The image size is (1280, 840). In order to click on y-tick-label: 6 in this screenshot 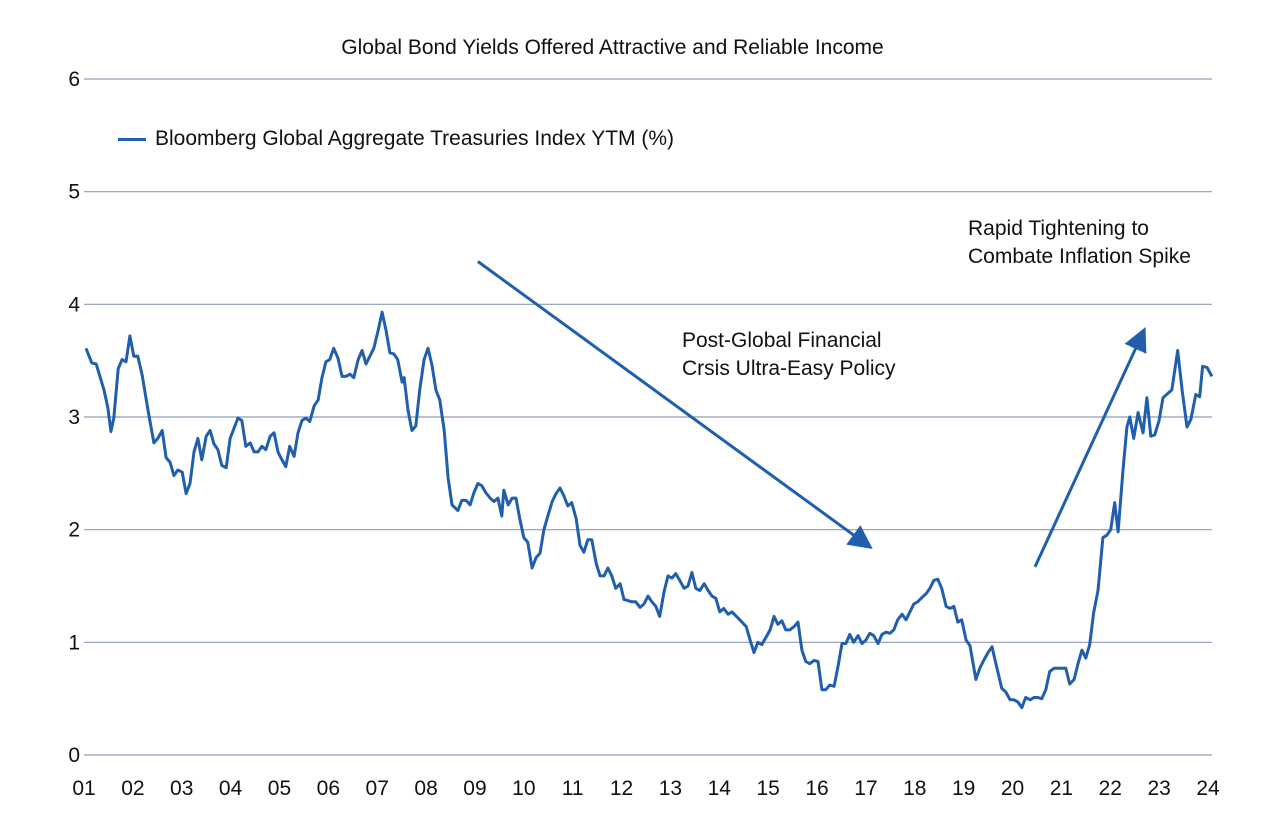, I will do `click(74, 79)`.